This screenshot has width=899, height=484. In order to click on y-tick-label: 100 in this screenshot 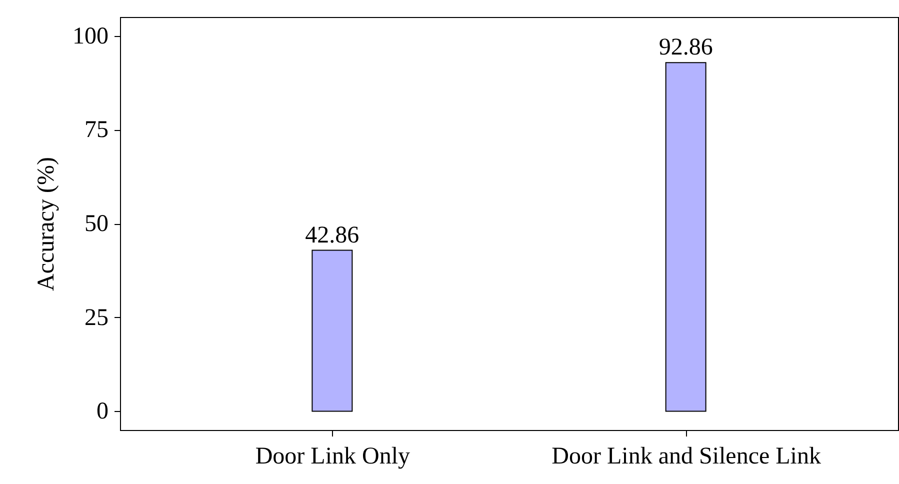, I will do `click(90, 36)`.